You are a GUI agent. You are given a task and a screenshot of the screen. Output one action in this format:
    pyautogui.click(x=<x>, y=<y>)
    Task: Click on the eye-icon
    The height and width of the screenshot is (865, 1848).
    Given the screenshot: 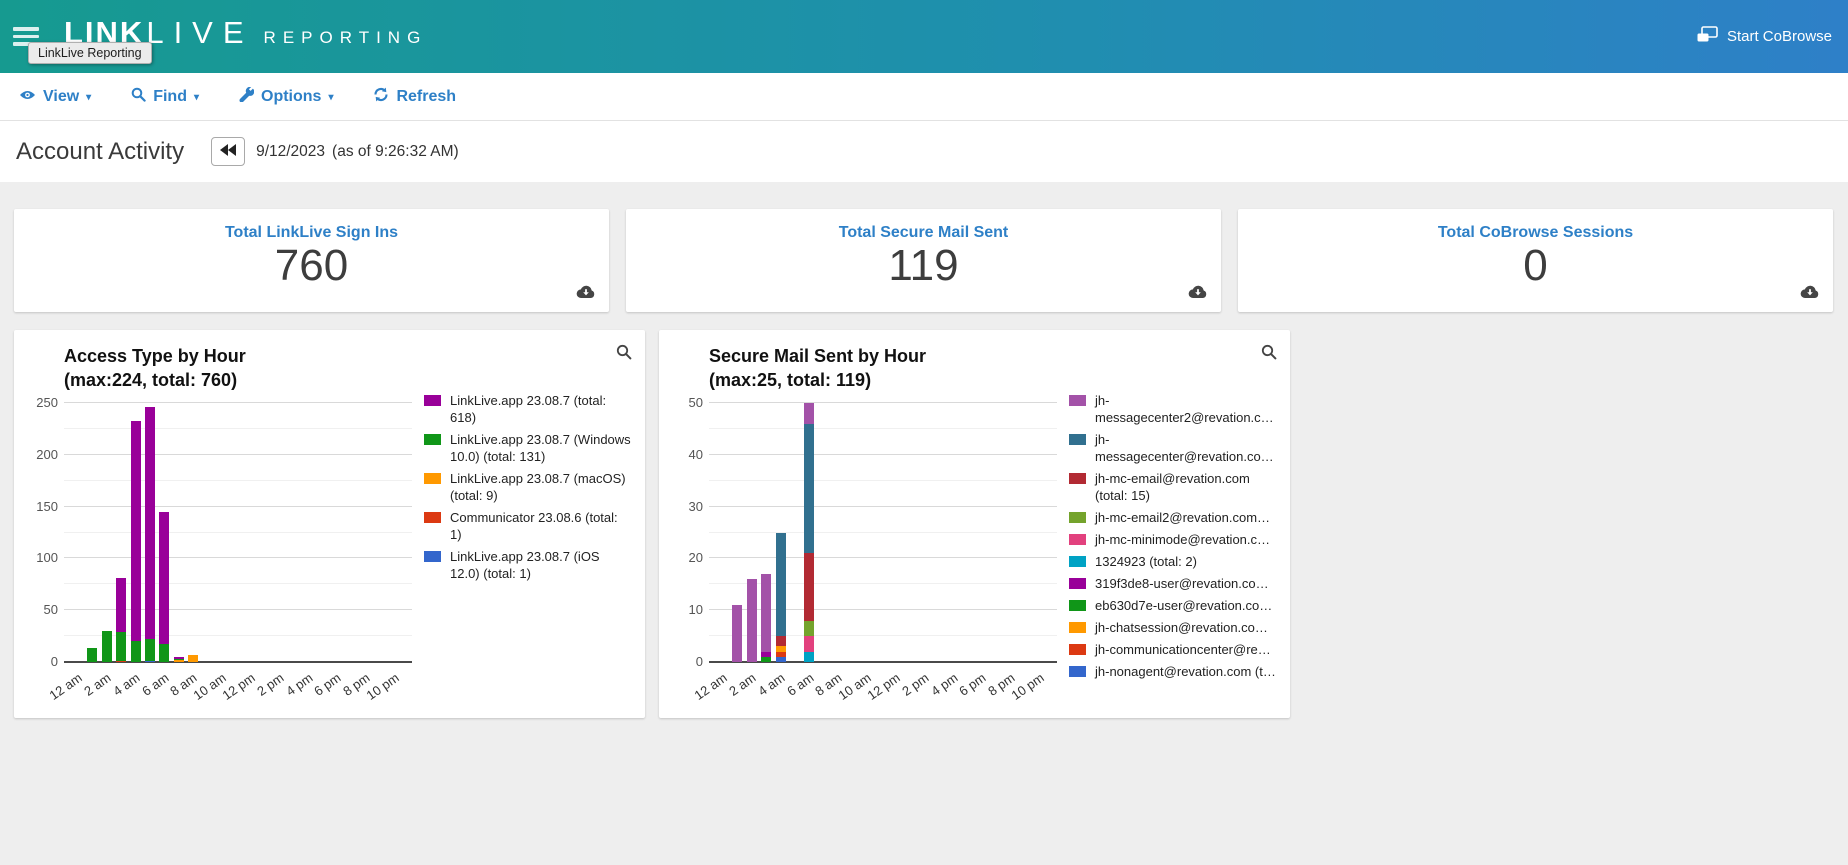 What is the action you would take?
    pyautogui.click(x=27, y=97)
    